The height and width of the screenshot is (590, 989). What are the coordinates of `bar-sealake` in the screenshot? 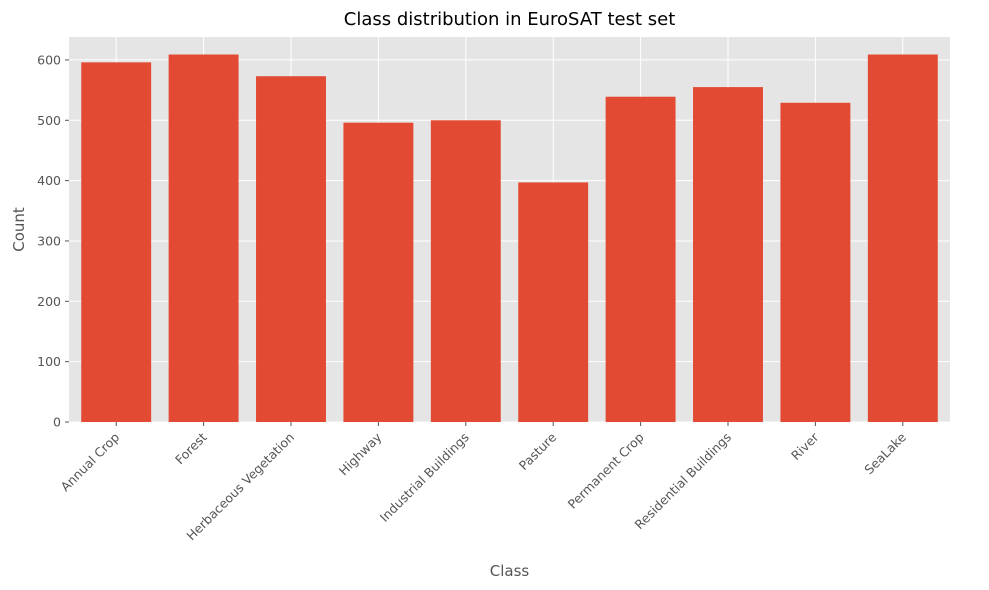 It's located at (902, 238).